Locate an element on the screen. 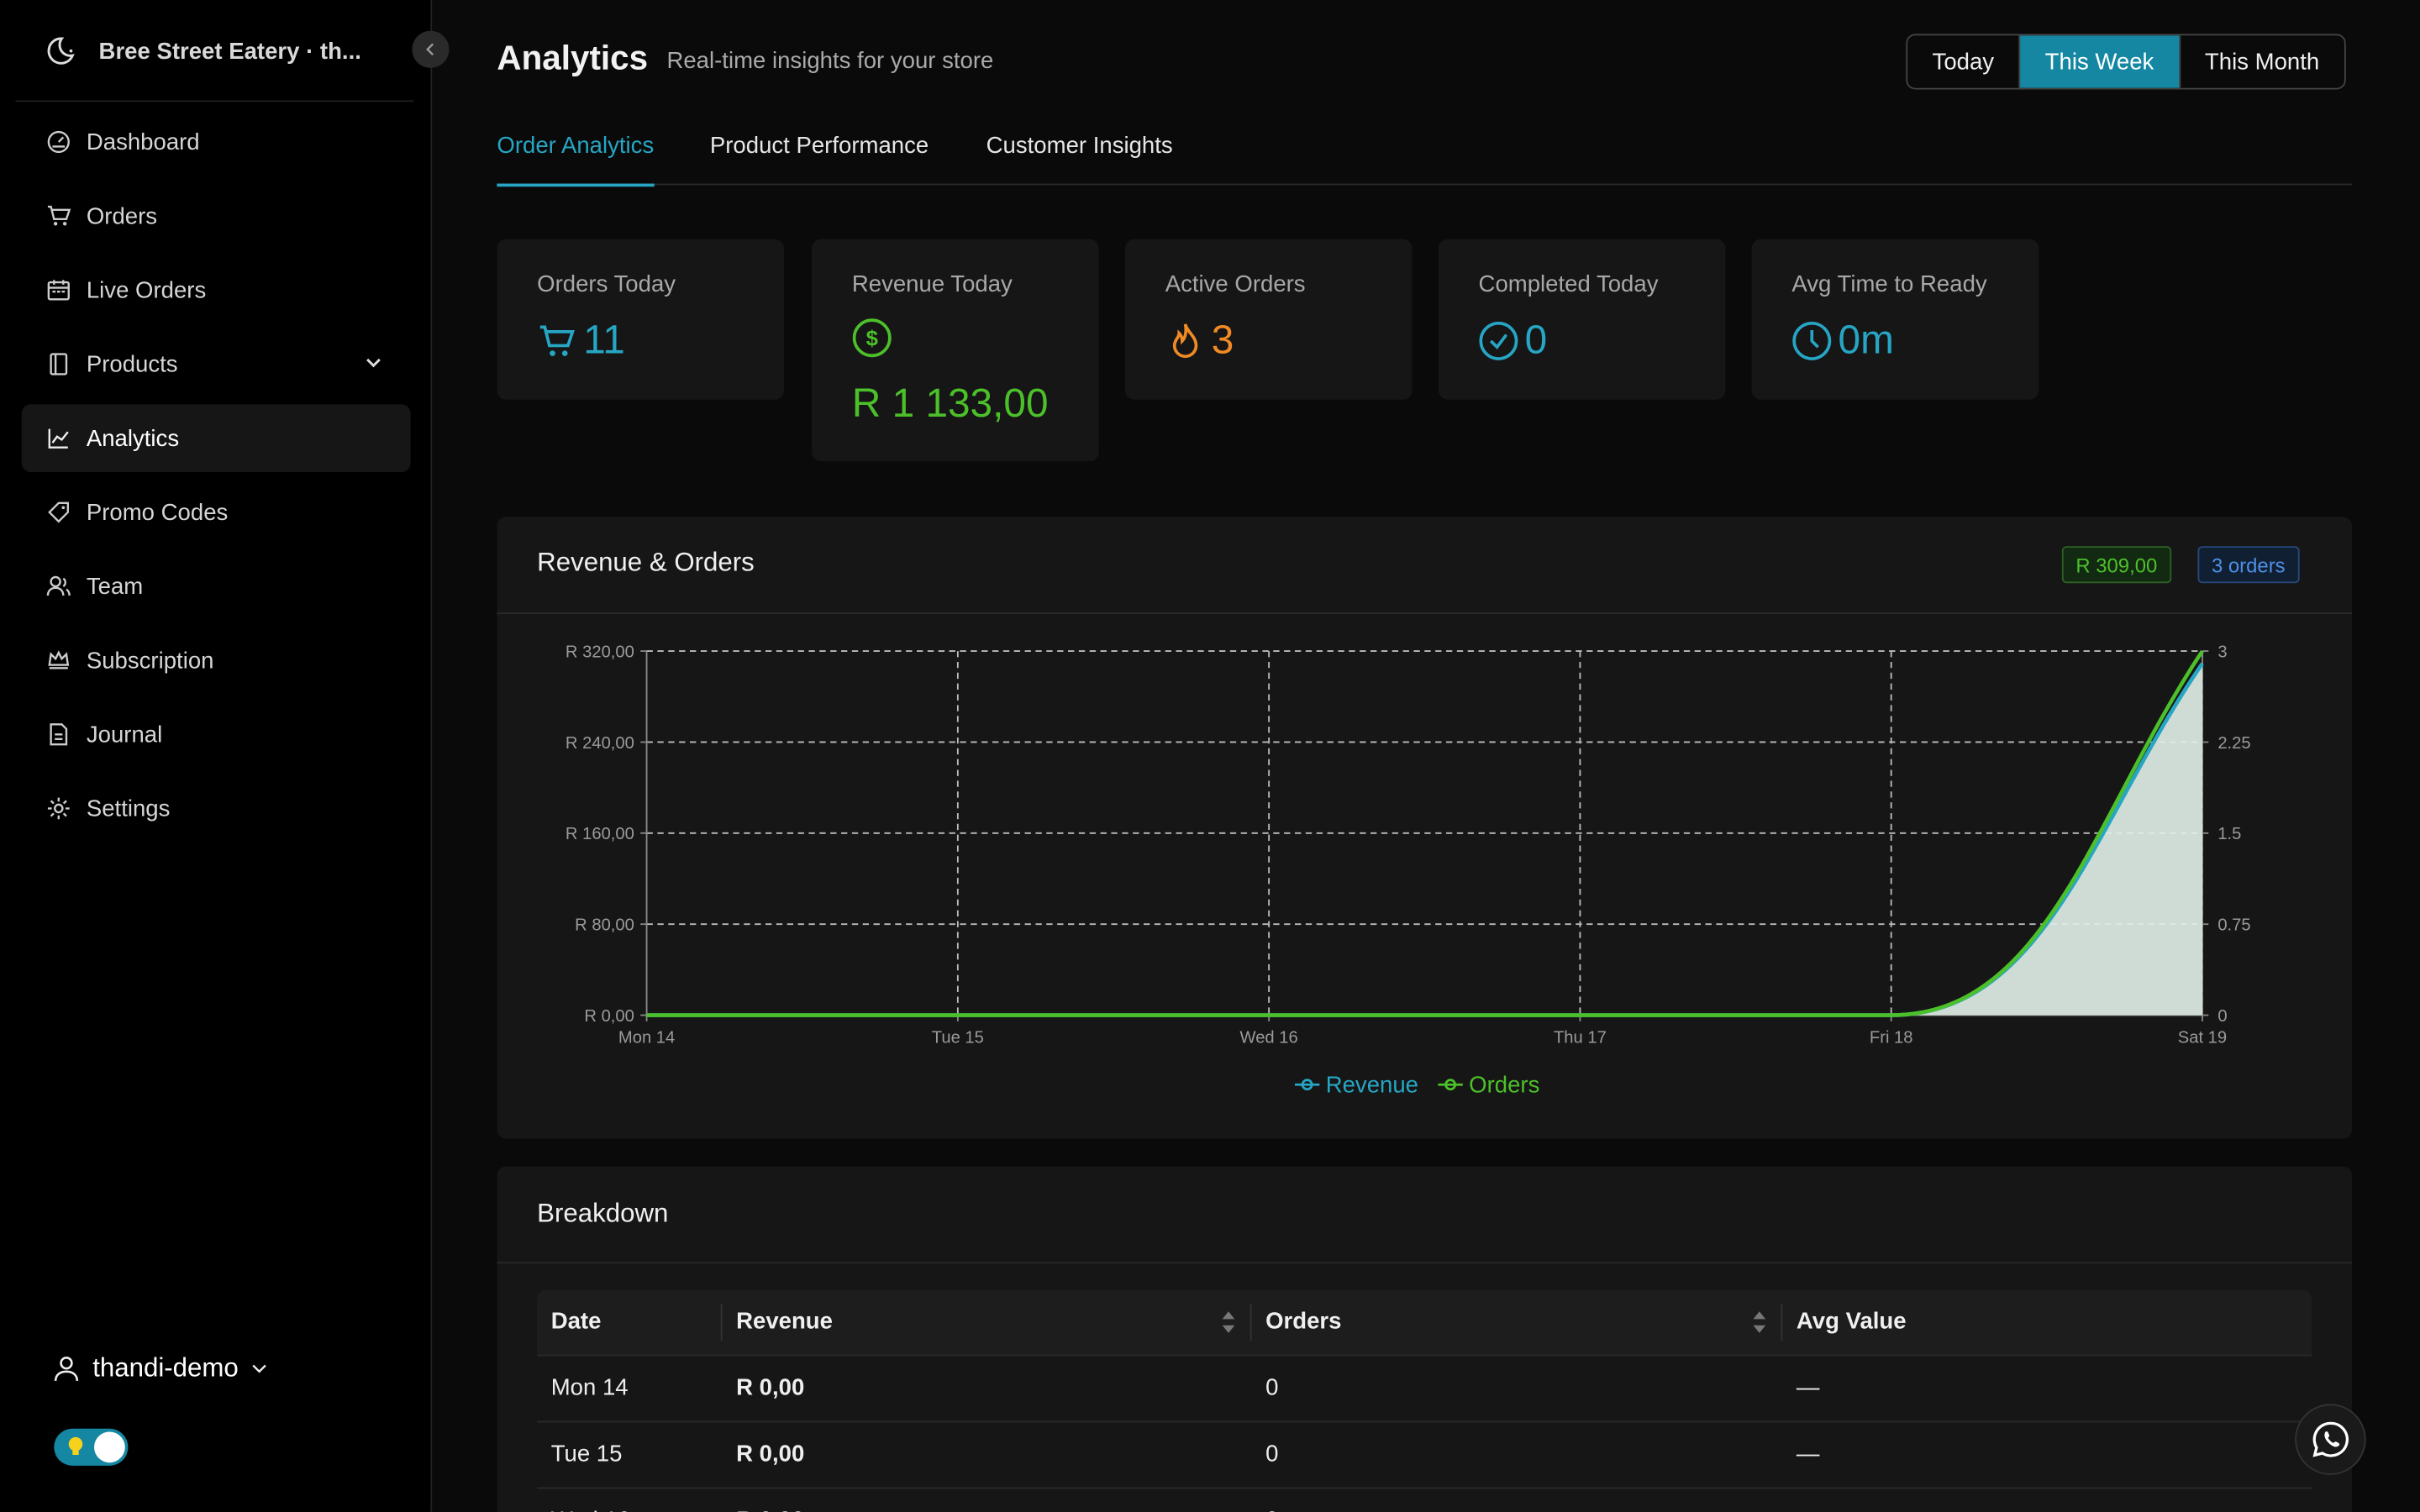  sidebar-item-dashboard: Dashboard is located at coordinates (217, 142).